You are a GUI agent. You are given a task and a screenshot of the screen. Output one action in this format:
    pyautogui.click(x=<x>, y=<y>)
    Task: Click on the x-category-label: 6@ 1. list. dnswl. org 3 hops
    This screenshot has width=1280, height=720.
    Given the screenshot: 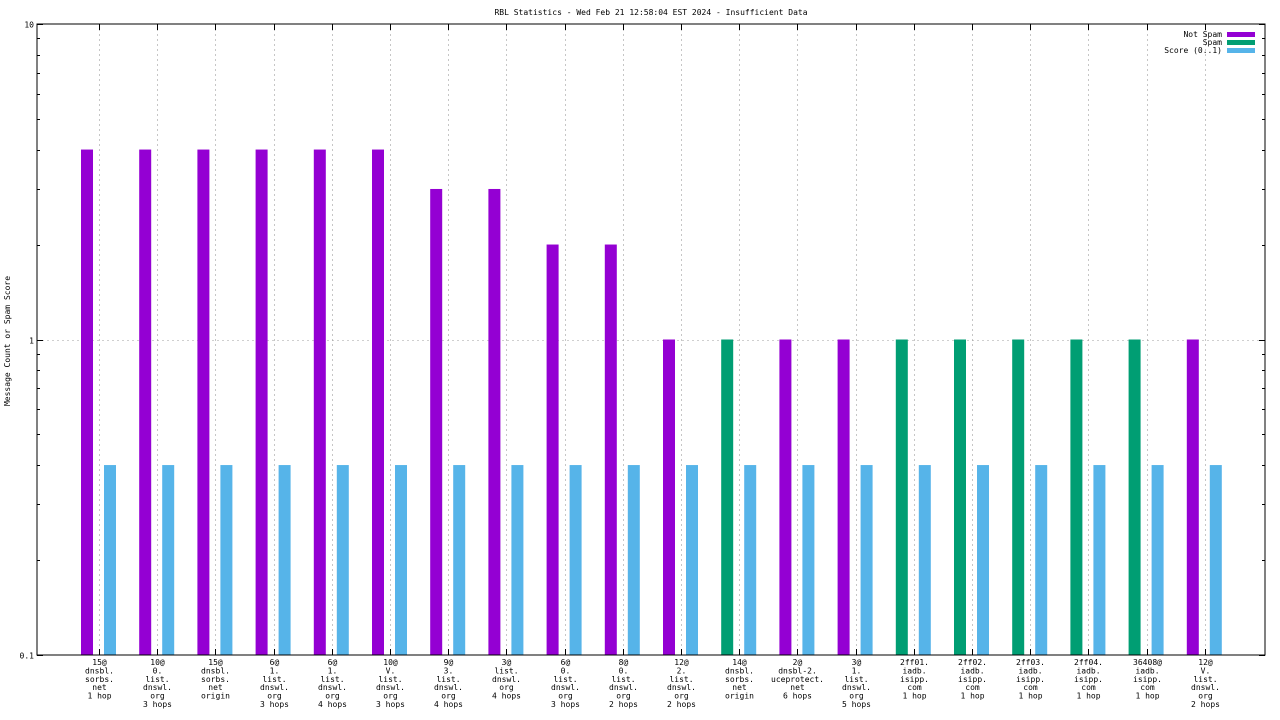 What is the action you would take?
    pyautogui.click(x=274, y=683)
    